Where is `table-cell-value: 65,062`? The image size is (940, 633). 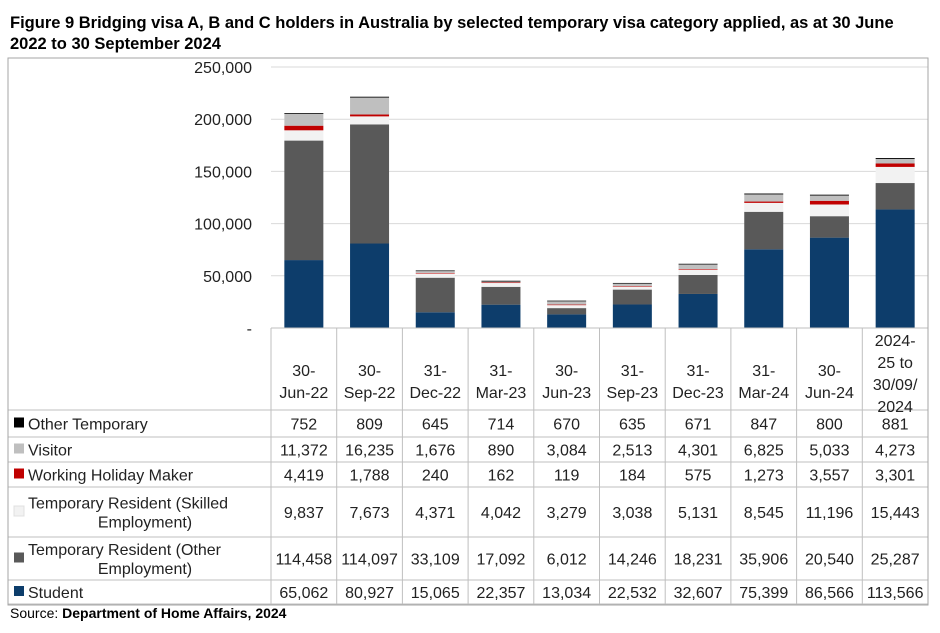 table-cell-value: 65,062 is located at coordinates (303, 593).